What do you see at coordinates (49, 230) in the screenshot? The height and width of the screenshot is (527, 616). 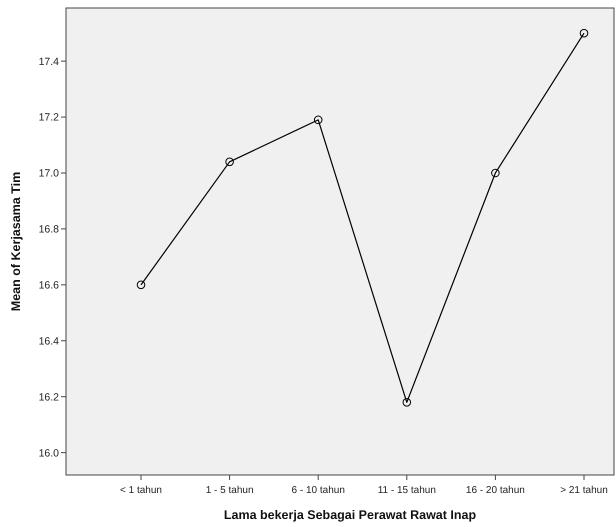 I see `y-tick-label: 16.8` at bounding box center [49, 230].